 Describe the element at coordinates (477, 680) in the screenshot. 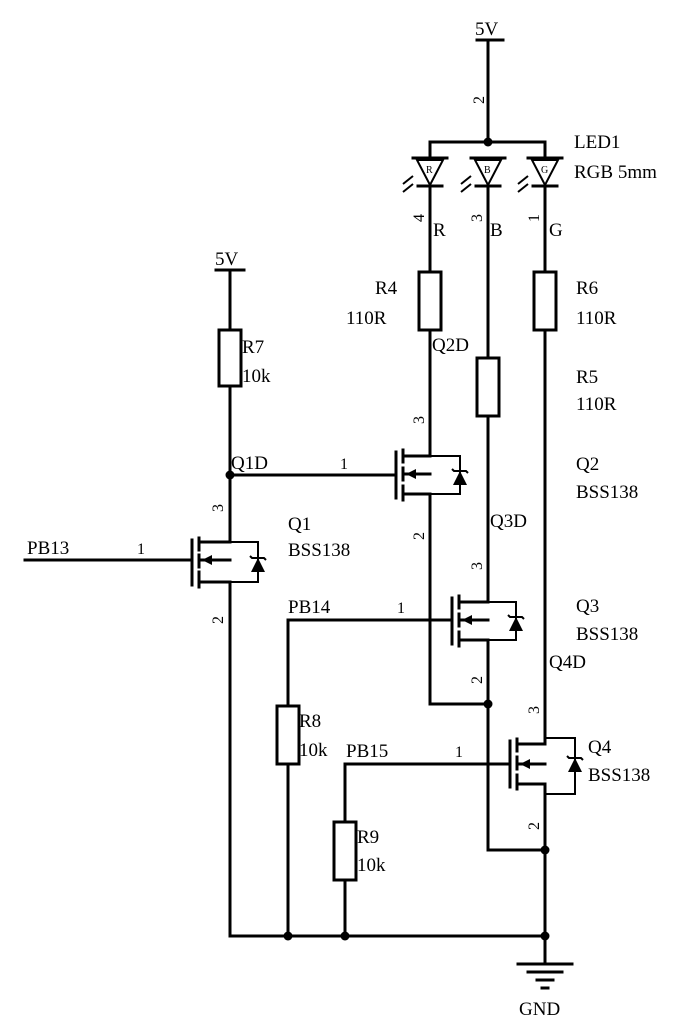

I see `q3-source-pin: 2` at that location.